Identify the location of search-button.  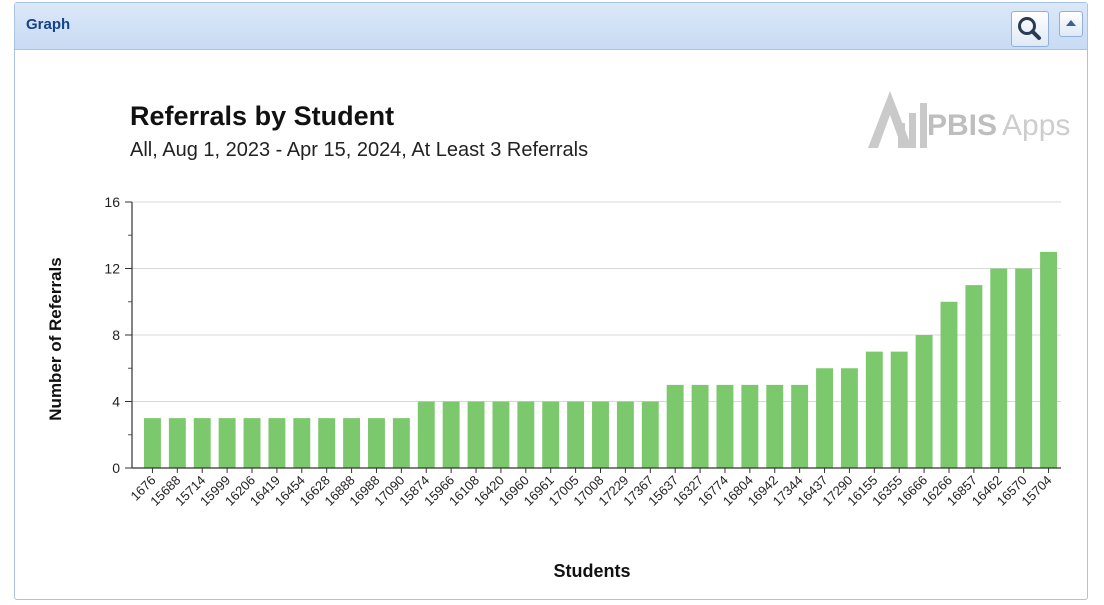
(1030, 29).